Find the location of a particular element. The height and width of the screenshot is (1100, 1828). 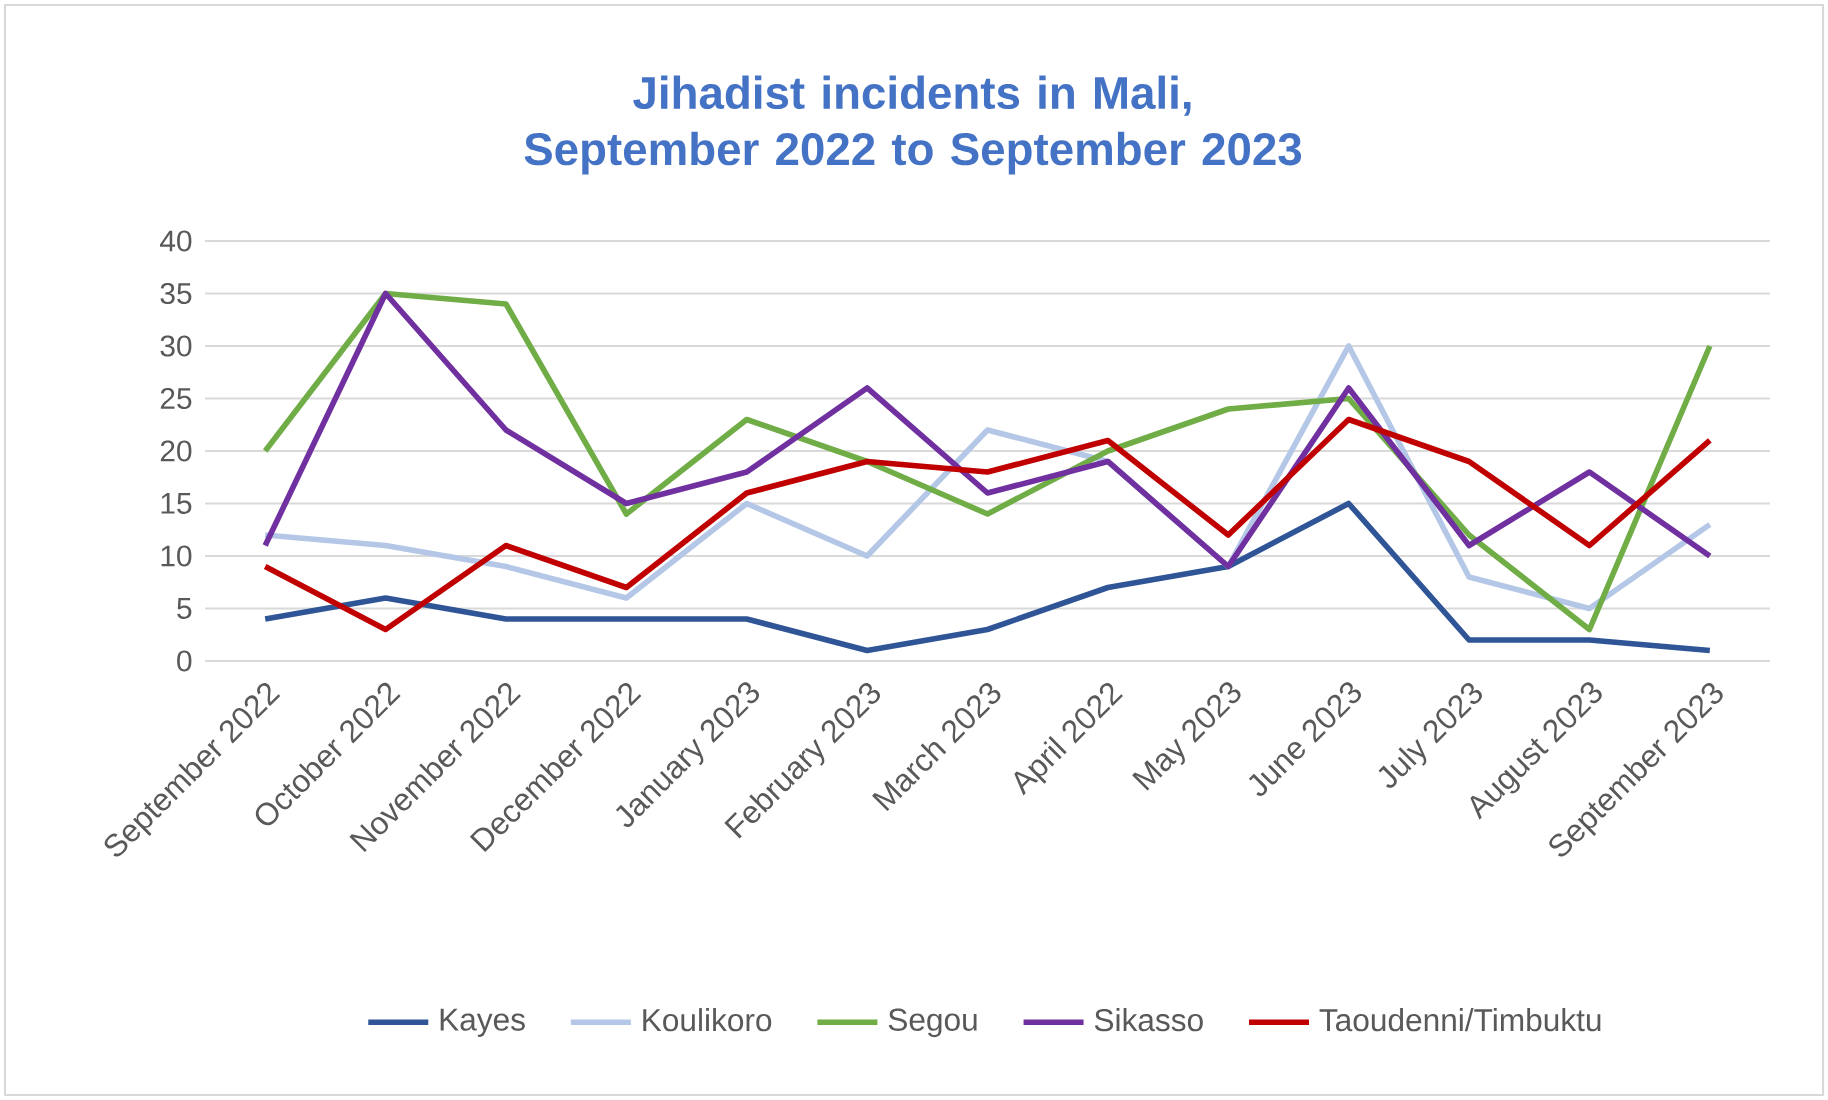

legend-label: Taoudenni/Timbuktu is located at coordinates (1460, 1020).